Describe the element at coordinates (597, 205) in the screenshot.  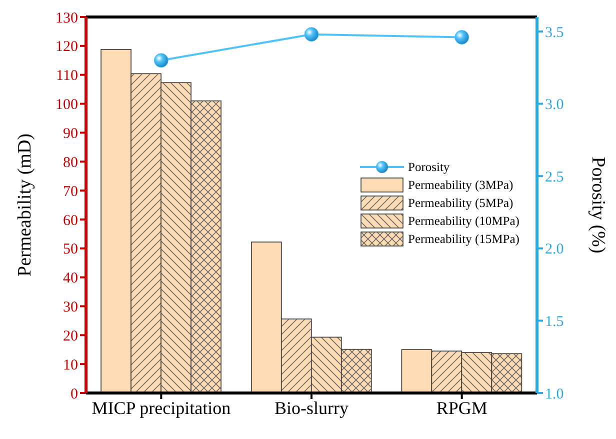
I see `y2-axis-title: Porosity (%)` at that location.